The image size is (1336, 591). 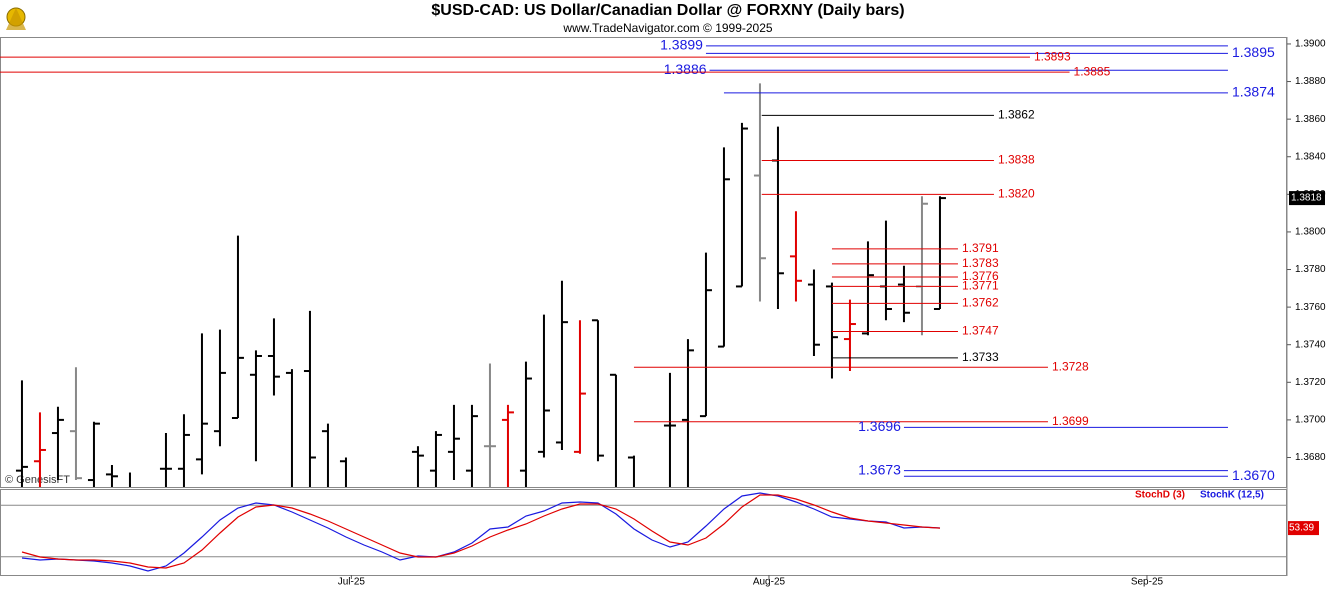 What do you see at coordinates (980, 331) in the screenshot?
I see `level-label: 1.3747` at bounding box center [980, 331].